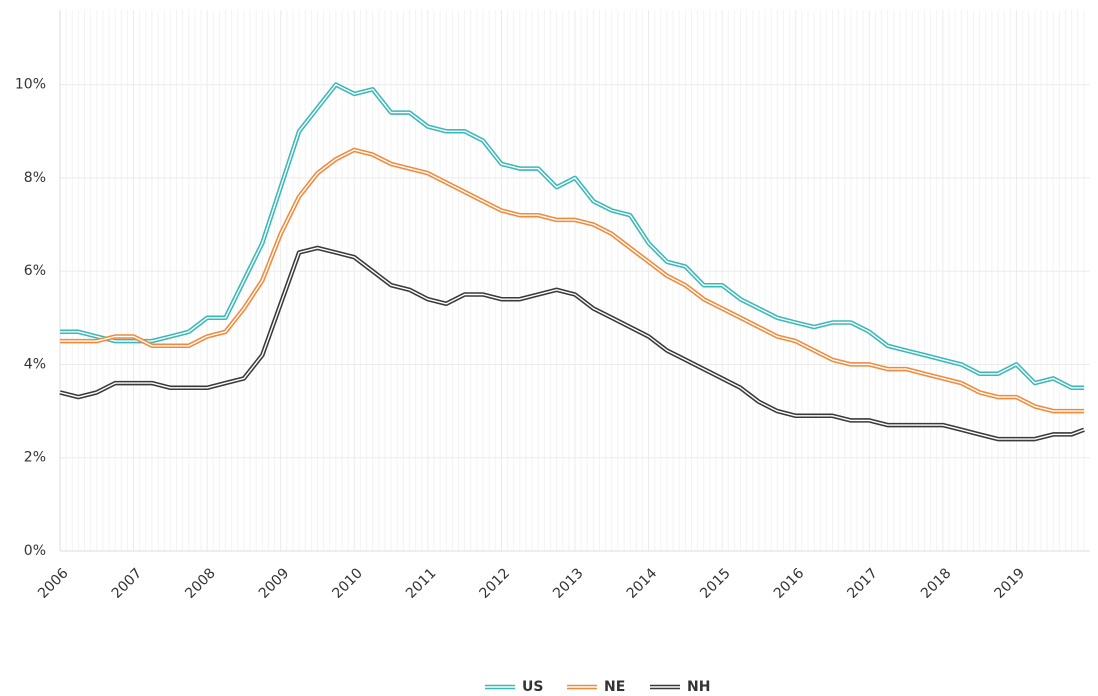 Image resolution: width=1098 pixels, height=696 pixels. What do you see at coordinates (347, 583) in the screenshot?
I see `x-tick-label: 2010` at bounding box center [347, 583].